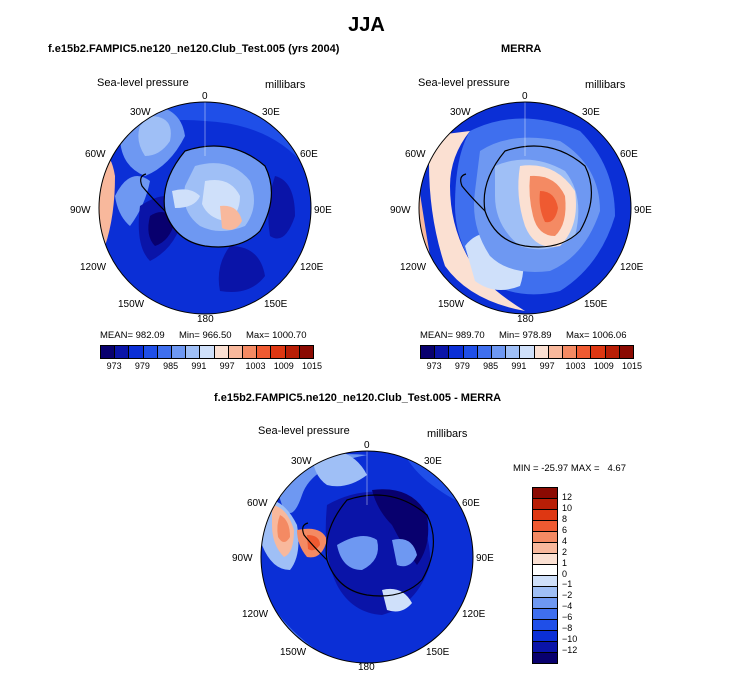 The height and width of the screenshot is (678, 733). Describe the element at coordinates (570, 639) in the screenshot. I see `panel-3-colorbar-label: −10` at that location.